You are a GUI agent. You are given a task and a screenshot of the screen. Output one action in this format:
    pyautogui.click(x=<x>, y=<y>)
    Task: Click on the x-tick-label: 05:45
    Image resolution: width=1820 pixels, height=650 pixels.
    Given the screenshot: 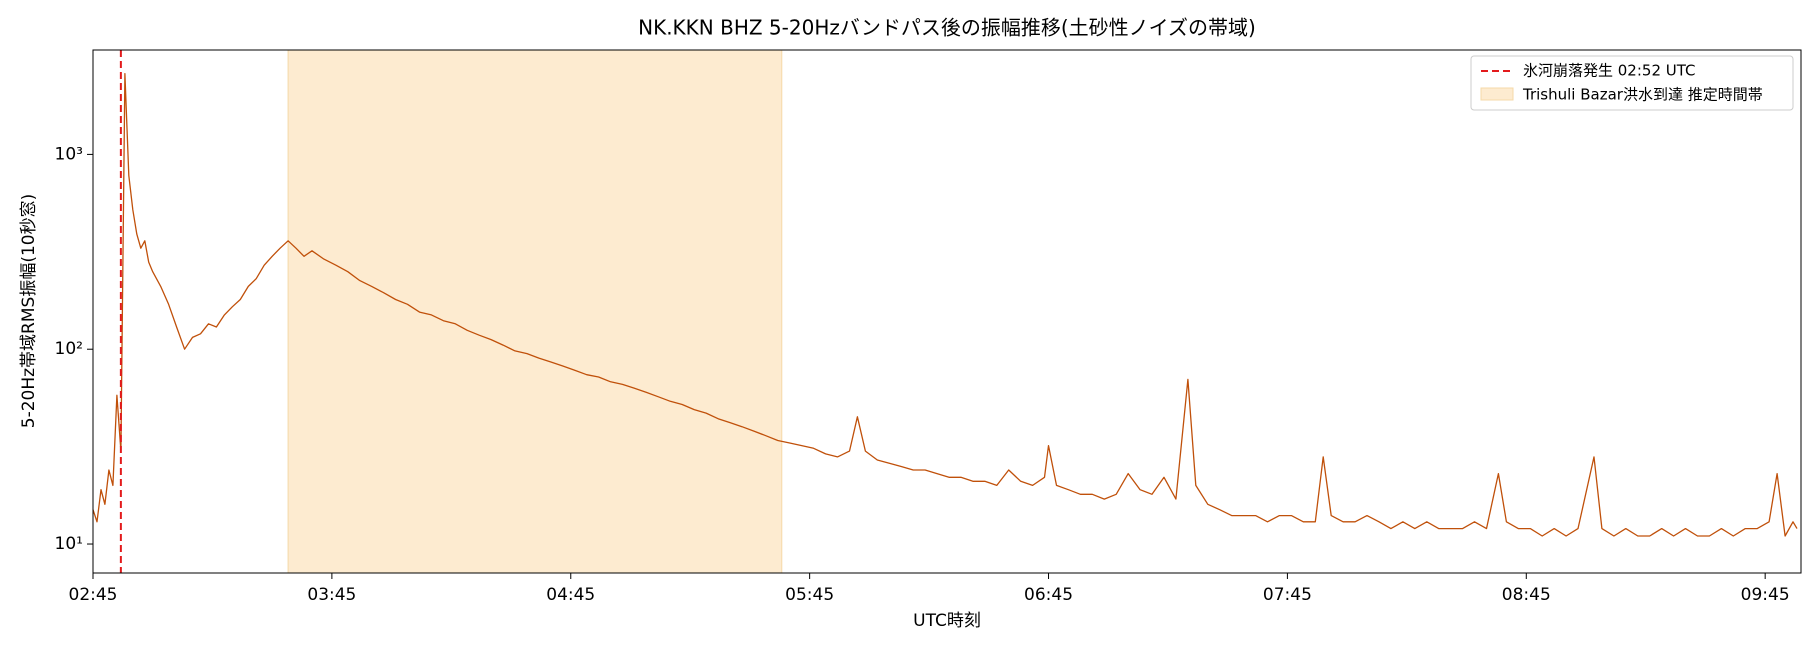 What is the action you would take?
    pyautogui.click(x=809, y=595)
    